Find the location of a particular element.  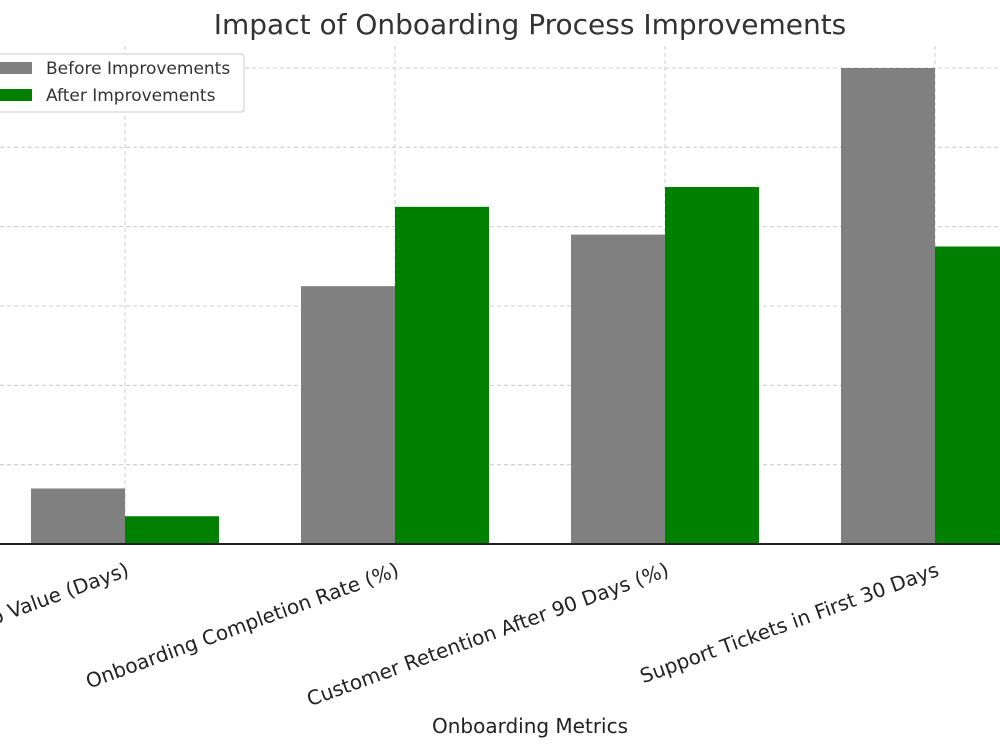

x-axis-label: Onboarding Metrics is located at coordinates (530, 726).